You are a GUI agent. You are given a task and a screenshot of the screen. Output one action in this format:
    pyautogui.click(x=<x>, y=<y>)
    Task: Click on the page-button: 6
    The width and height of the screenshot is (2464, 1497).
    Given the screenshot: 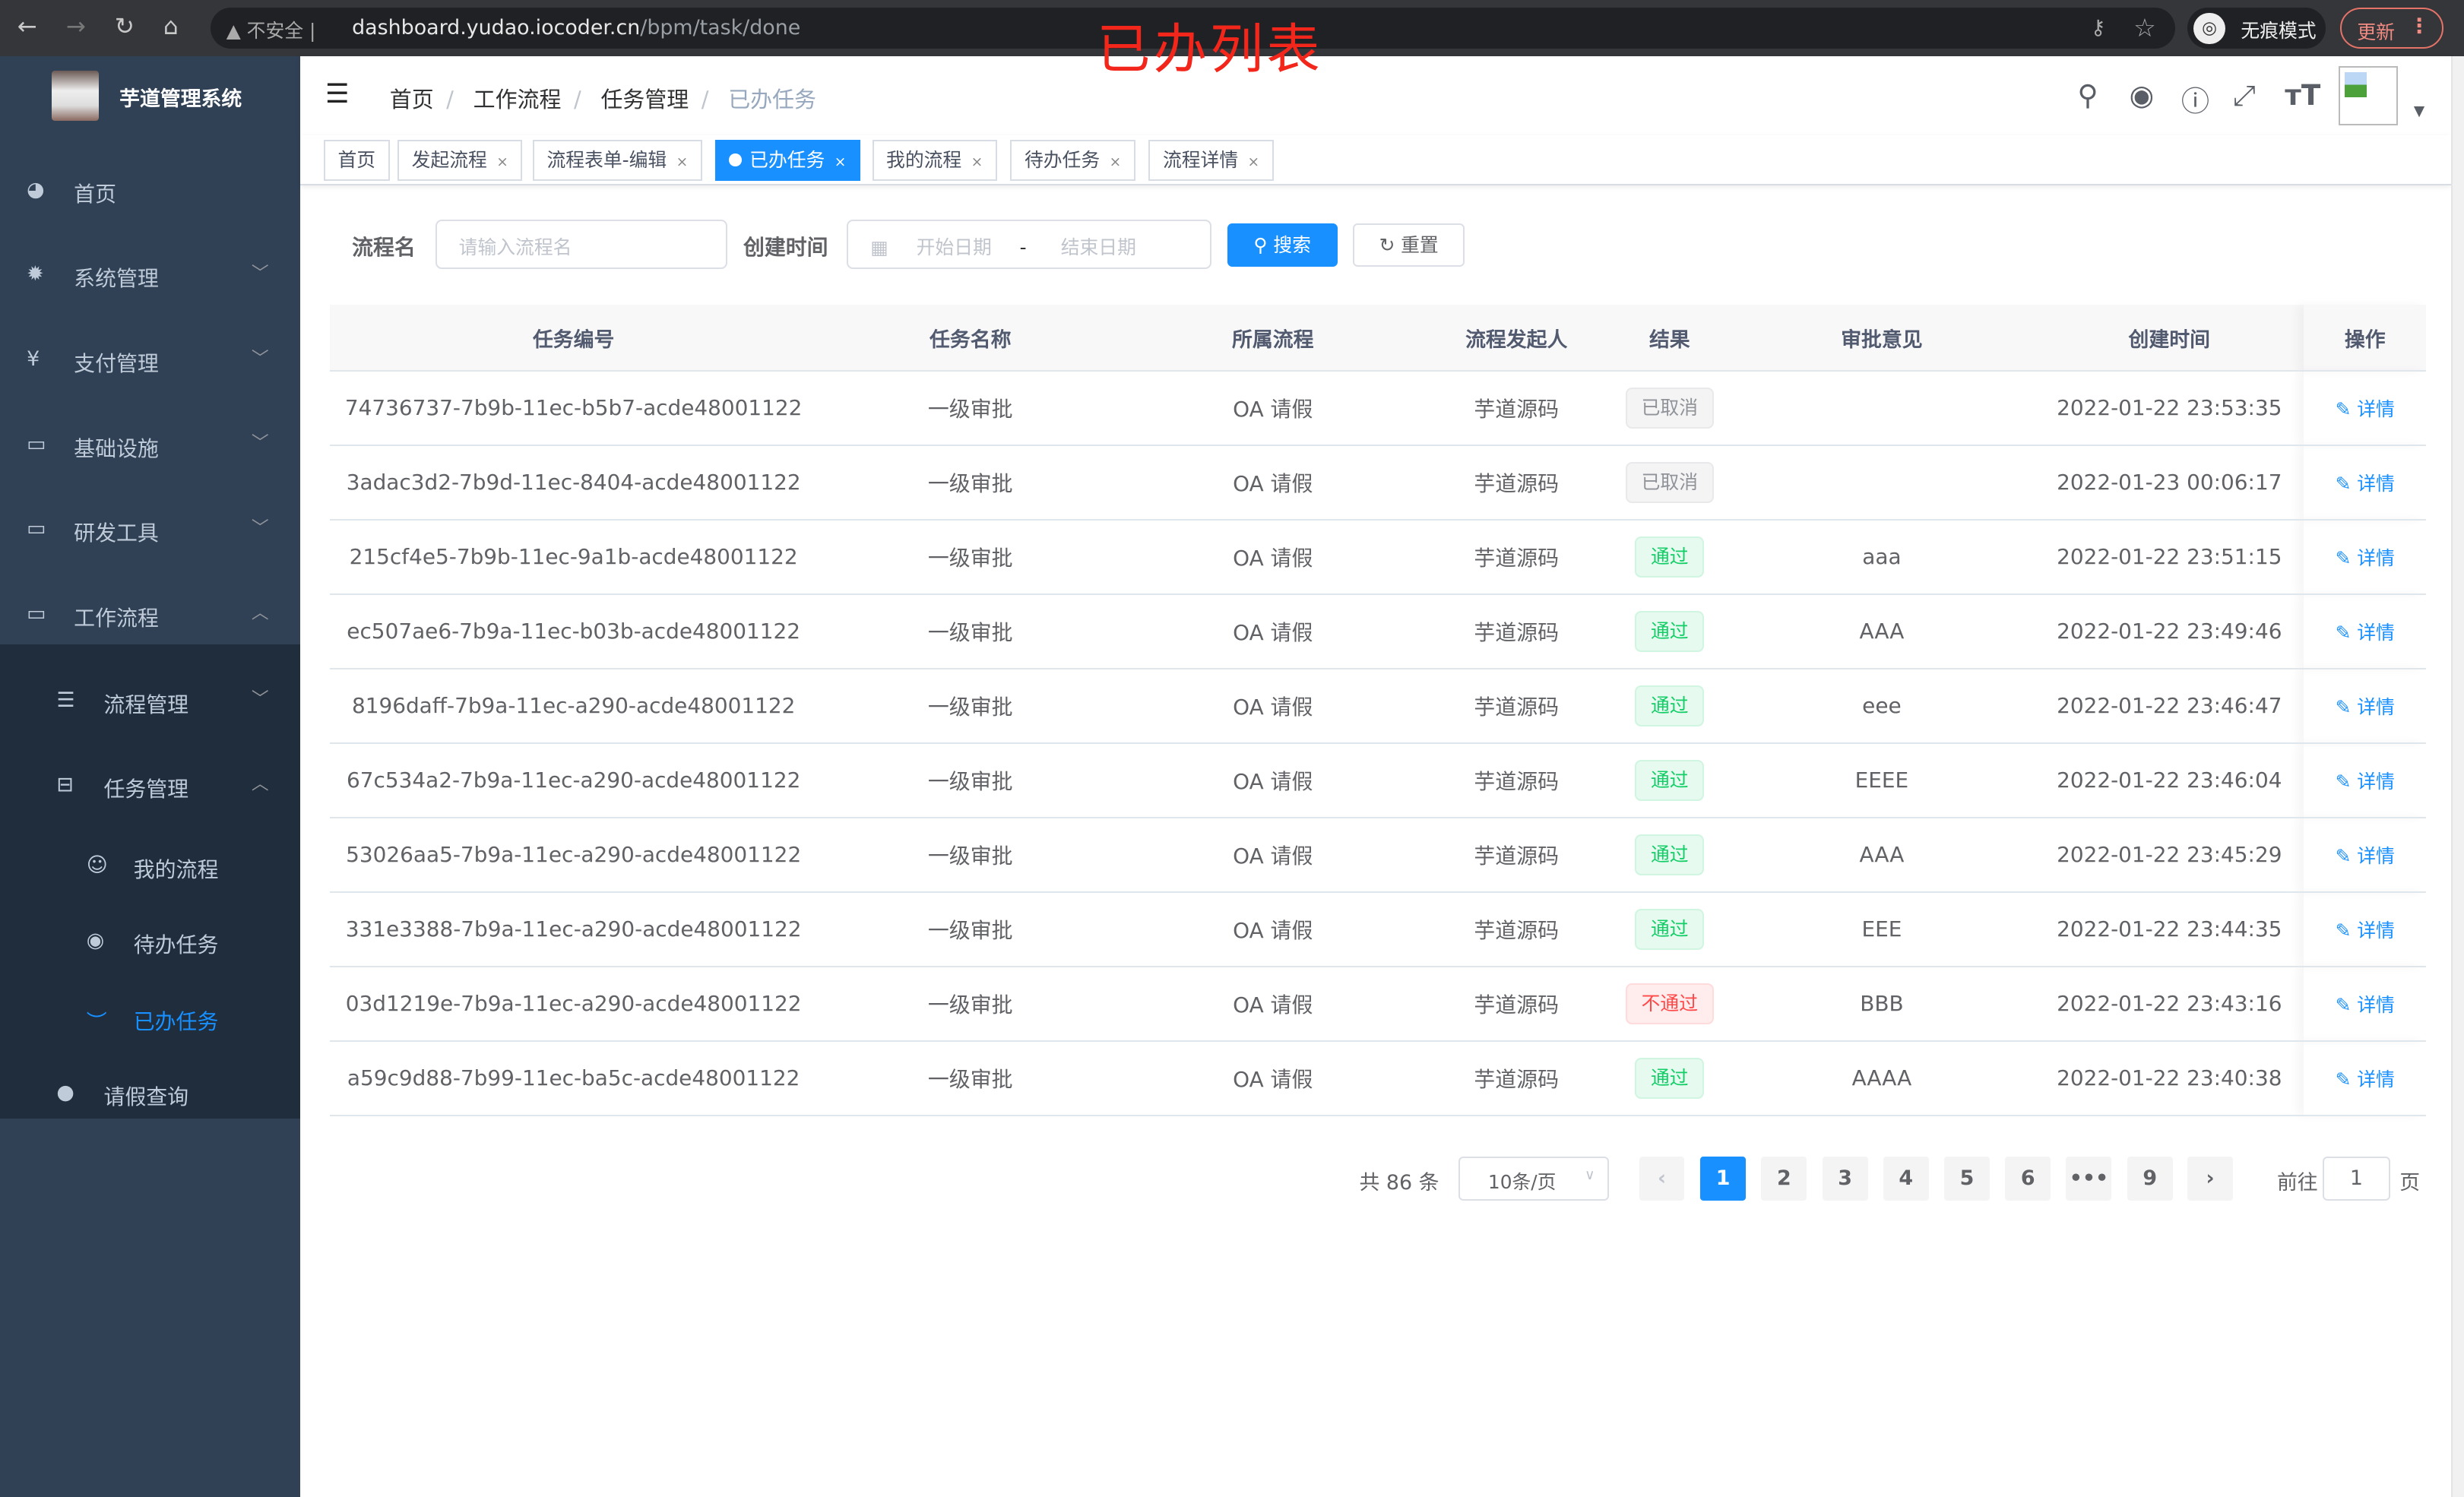 What is the action you would take?
    pyautogui.click(x=2028, y=1178)
    